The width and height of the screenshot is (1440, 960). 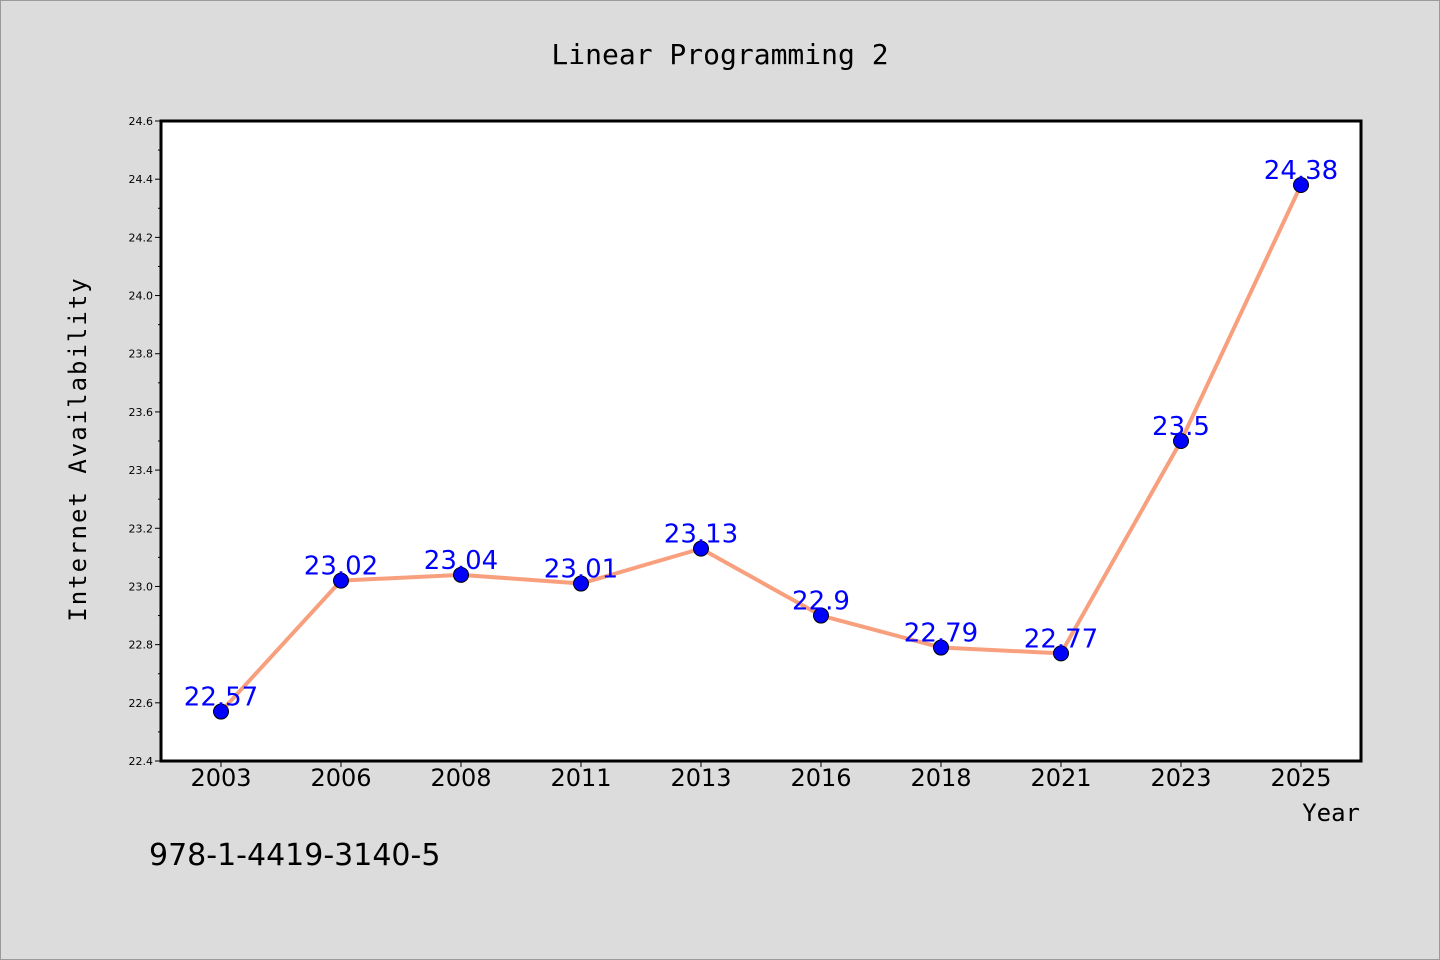 I want to click on data-label: 22.77, so click(x=1061, y=639).